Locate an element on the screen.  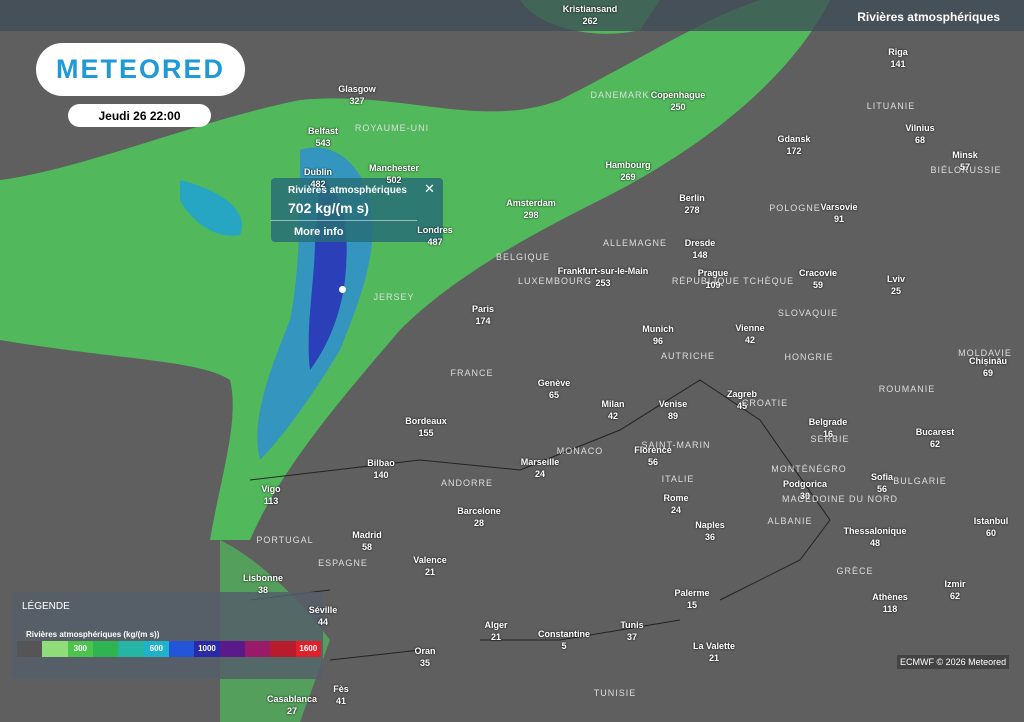
city-value: 172 is located at coordinates (794, 151).